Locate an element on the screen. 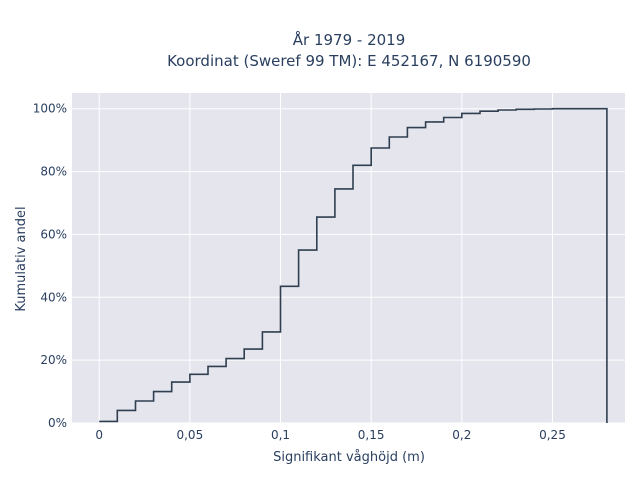 The width and height of the screenshot is (640, 480). x-tick-label: 0,05 is located at coordinates (189, 435).